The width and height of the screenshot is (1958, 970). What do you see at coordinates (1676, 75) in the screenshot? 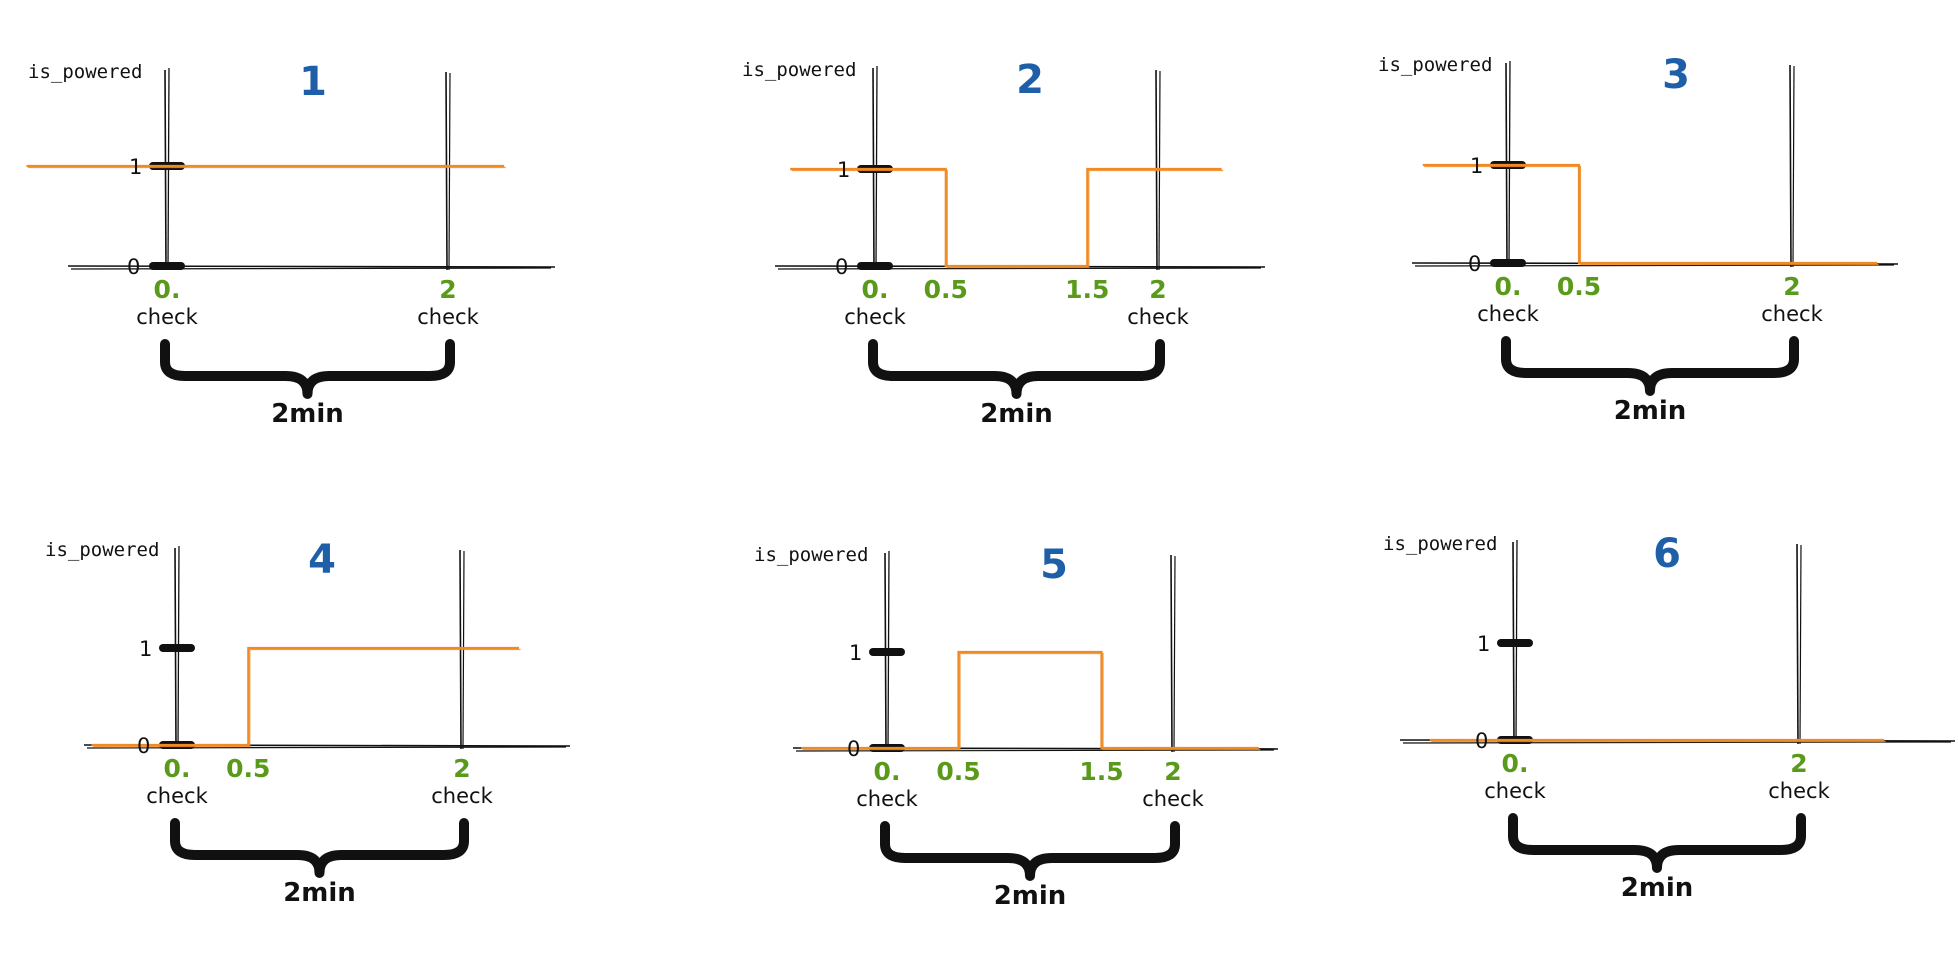
I see `panel-number: 3` at bounding box center [1676, 75].